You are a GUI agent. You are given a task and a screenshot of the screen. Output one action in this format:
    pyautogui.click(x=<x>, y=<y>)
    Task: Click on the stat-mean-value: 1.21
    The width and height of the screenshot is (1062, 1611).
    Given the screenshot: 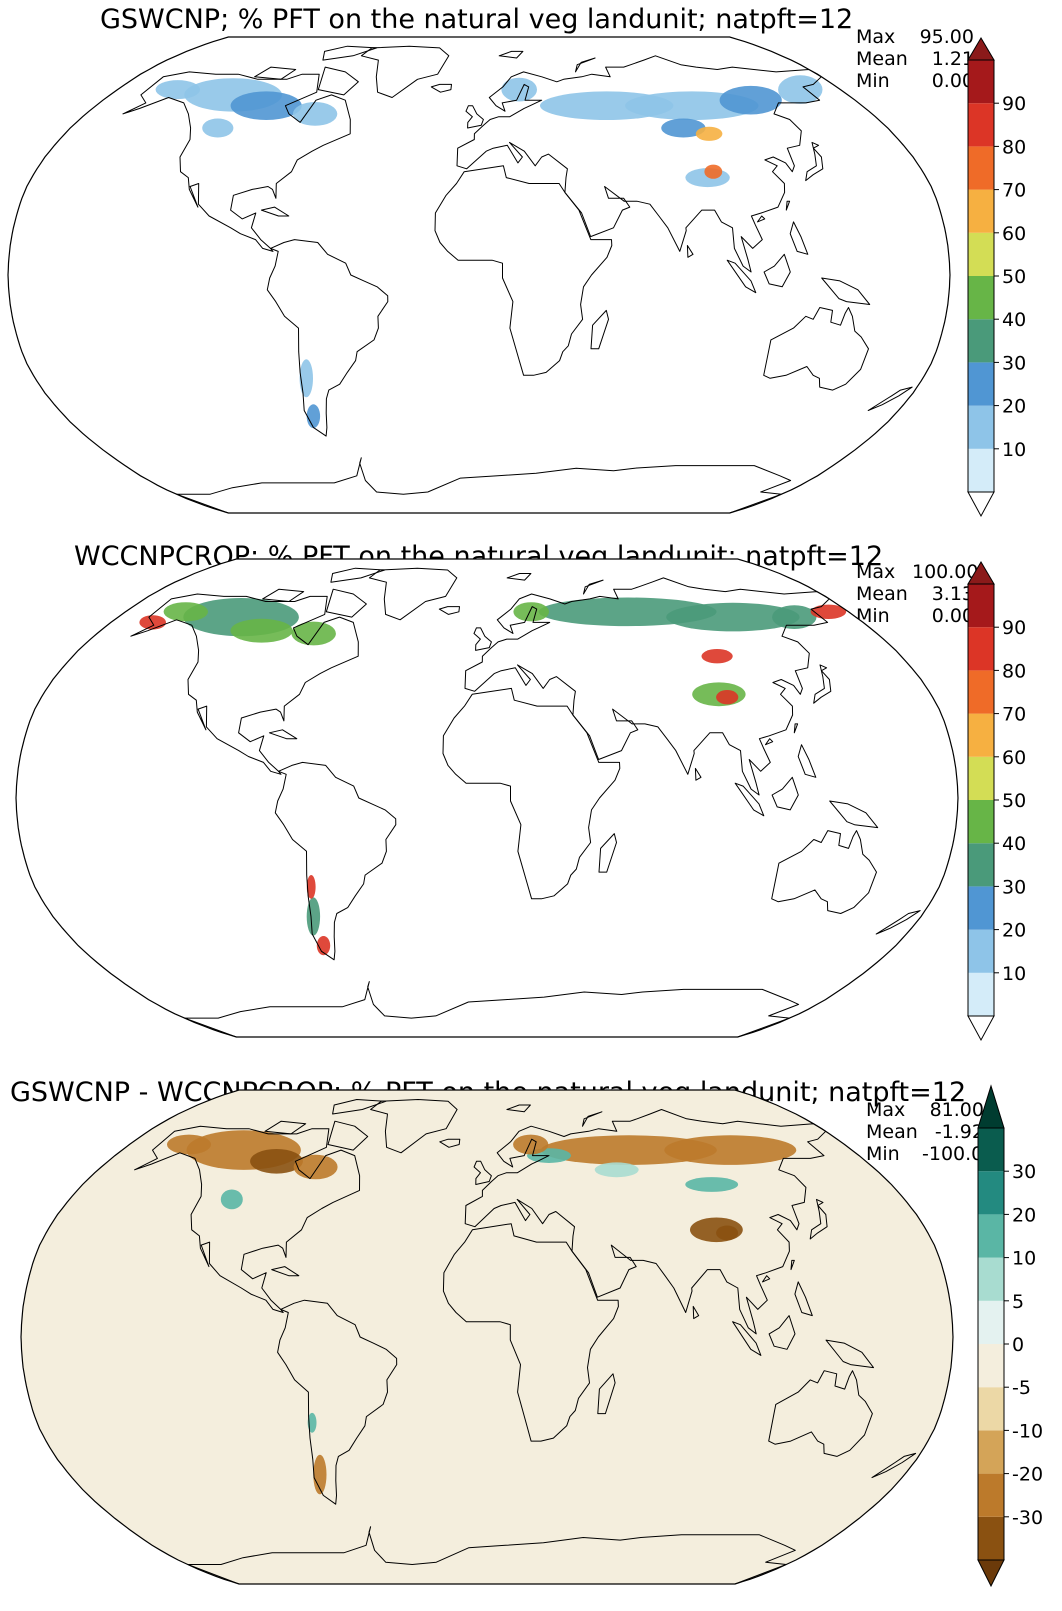 What is the action you would take?
    pyautogui.click(x=952, y=59)
    